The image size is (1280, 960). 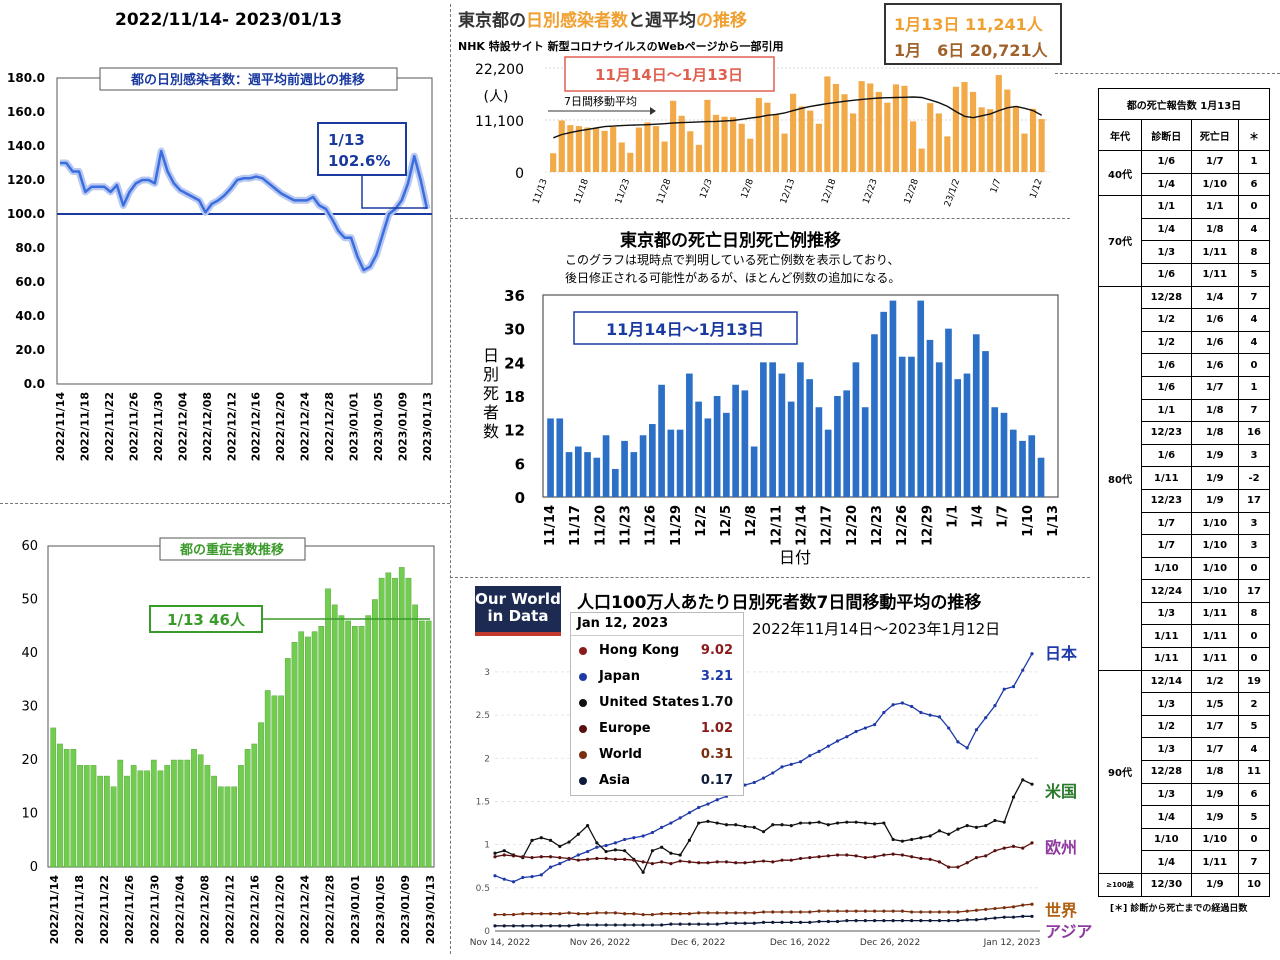 What do you see at coordinates (60, 427) in the screenshot?
I see `weekly-ratio-x-tick: 2022/11/14` at bounding box center [60, 427].